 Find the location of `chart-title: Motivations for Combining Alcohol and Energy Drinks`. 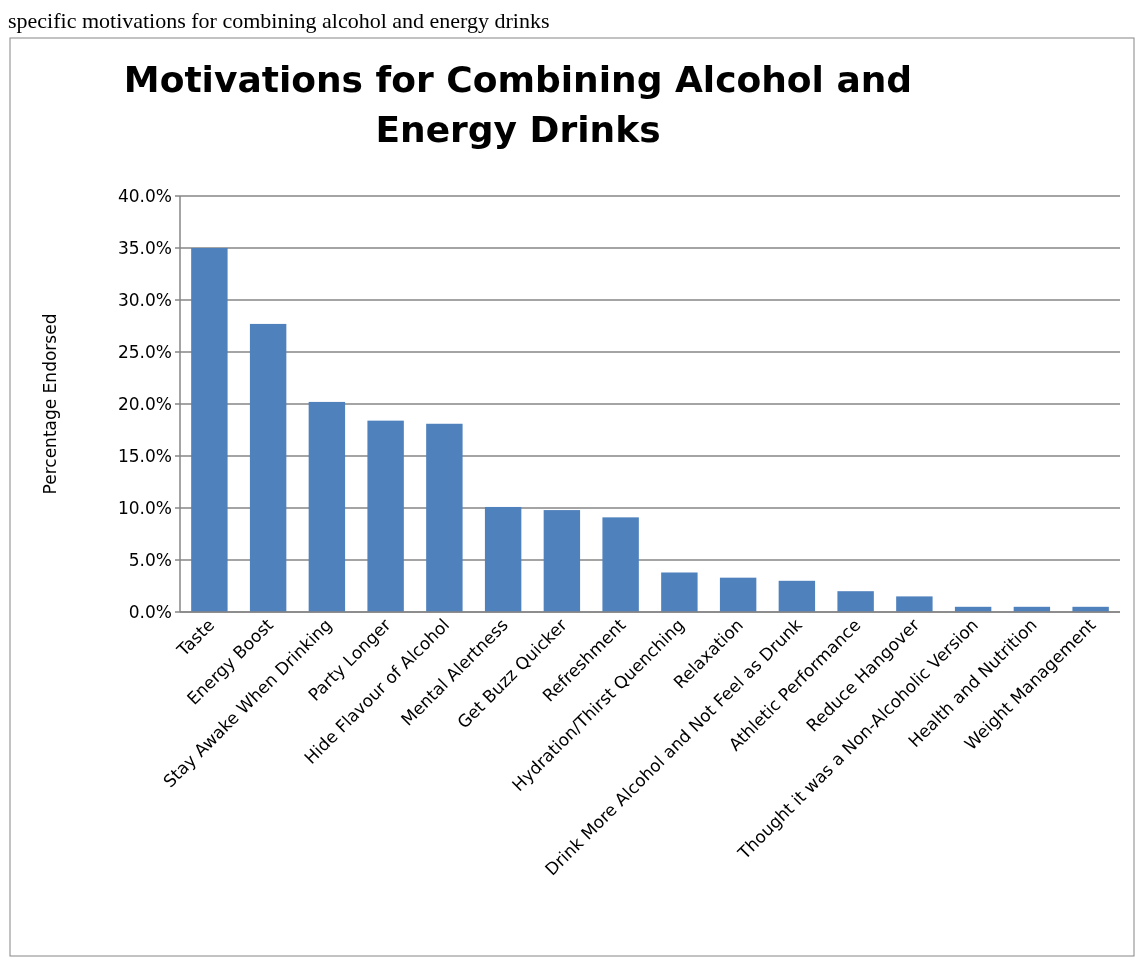

chart-title: Motivations for Combining Alcohol and Energy Drinks is located at coordinates (518, 104).